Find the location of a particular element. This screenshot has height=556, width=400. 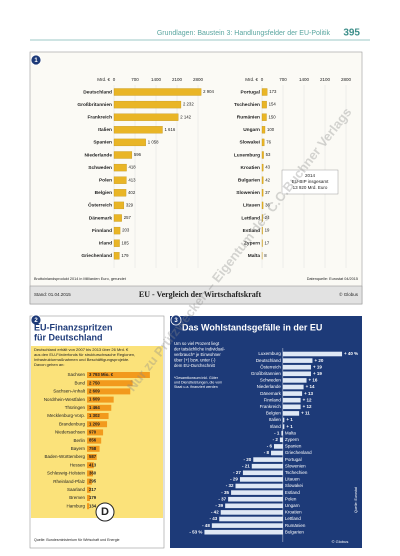

category-label: Slowenien is located at coordinates (248, 193).